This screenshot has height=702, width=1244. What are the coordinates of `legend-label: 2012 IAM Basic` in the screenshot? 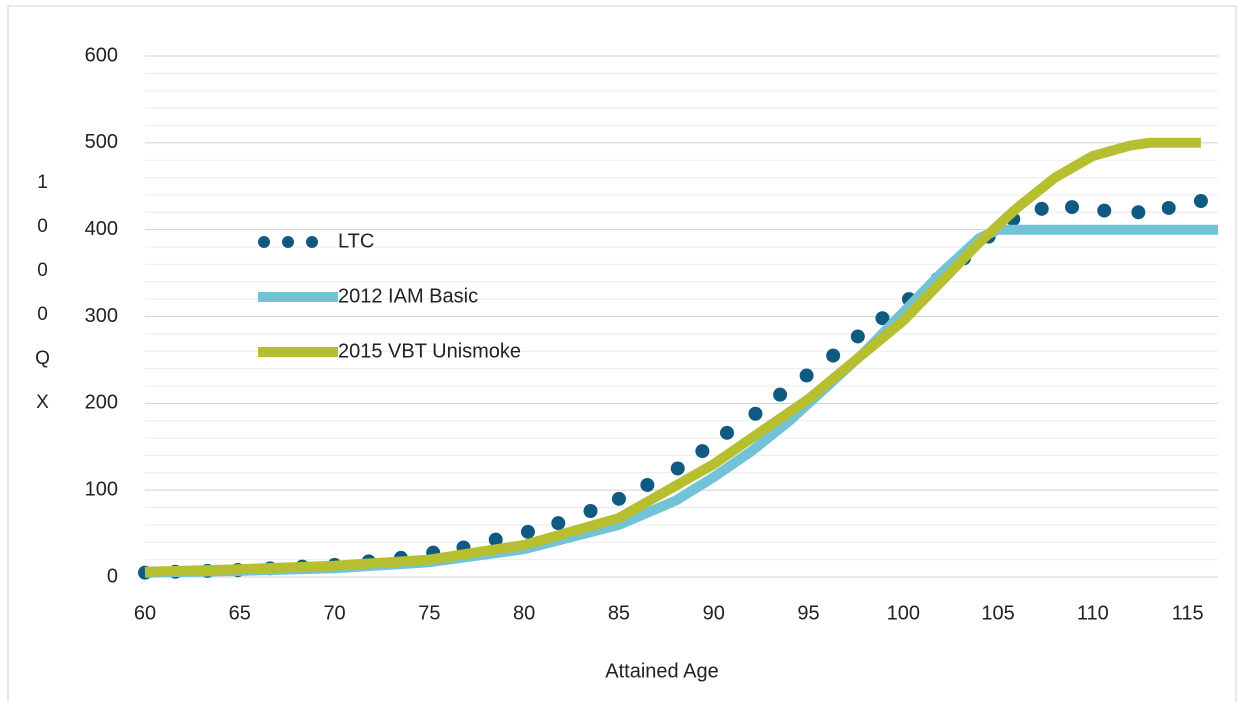 It's located at (408, 296).